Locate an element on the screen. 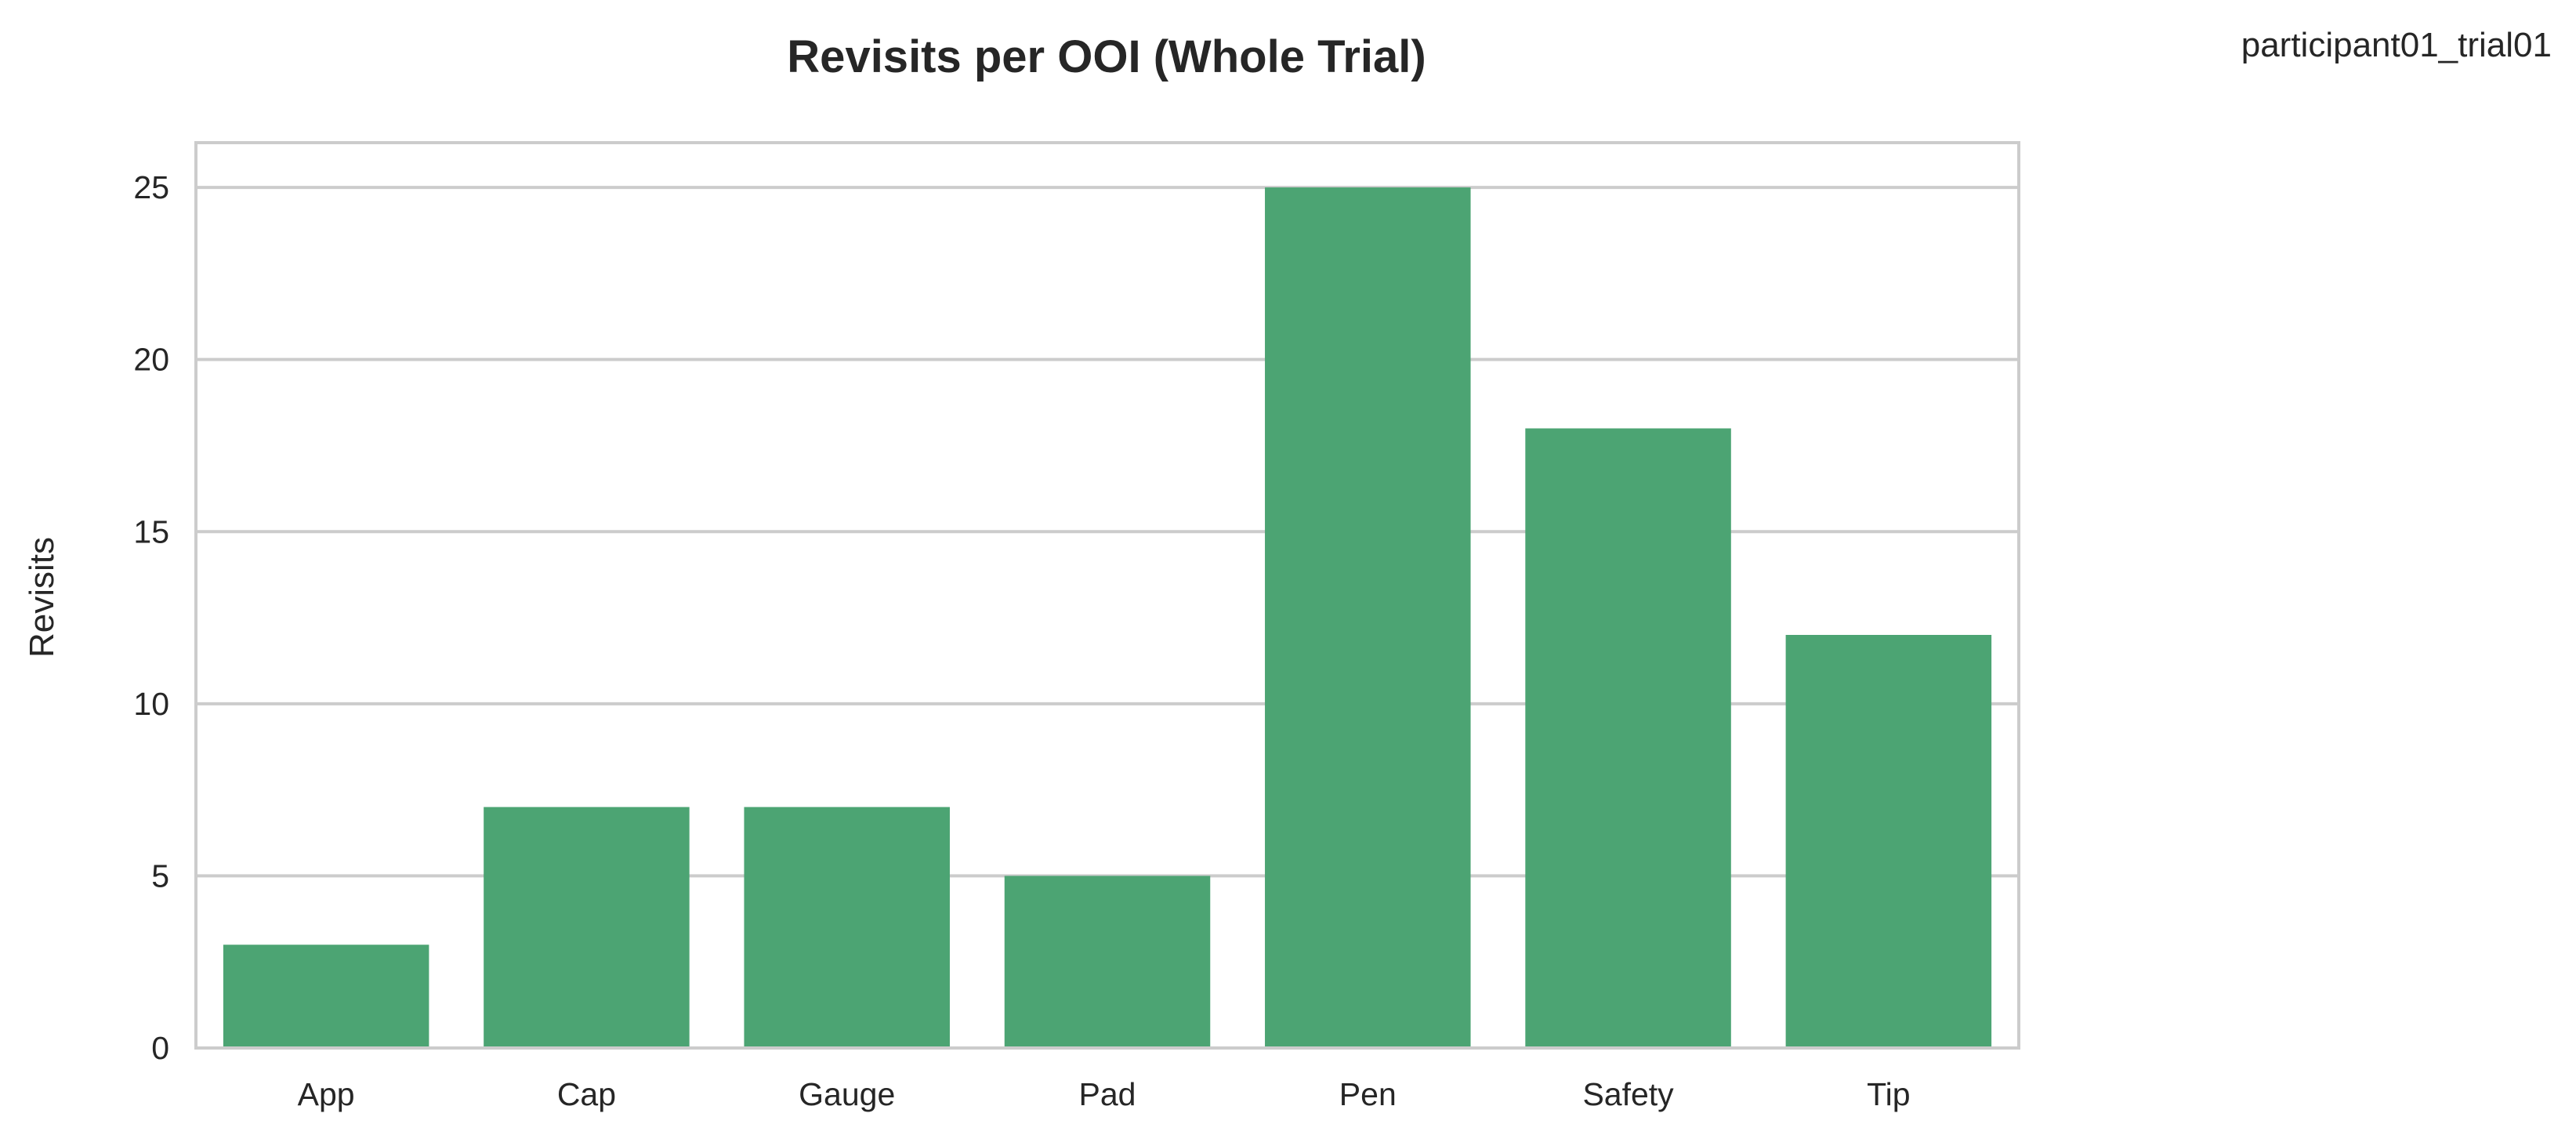 The height and width of the screenshot is (1135, 2576). x-tick-label-gauge: Gauge is located at coordinates (847, 1094).